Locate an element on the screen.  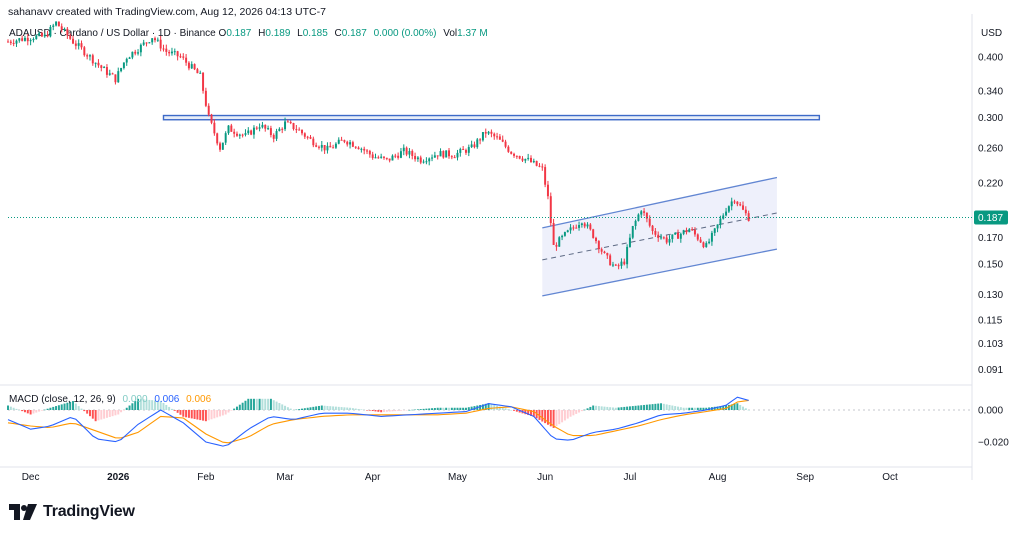
macd-label: MACD (close, 12, 26, 9) is located at coordinates (62, 399).